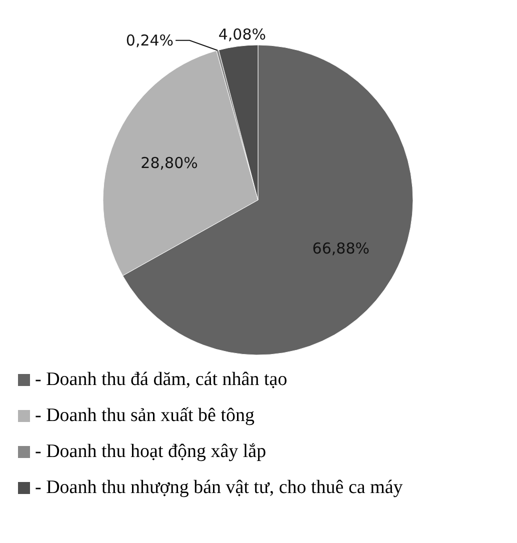 This screenshot has height=543, width=517. Describe the element at coordinates (150, 40) in the screenshot. I see `data-label: 0,24%` at that location.